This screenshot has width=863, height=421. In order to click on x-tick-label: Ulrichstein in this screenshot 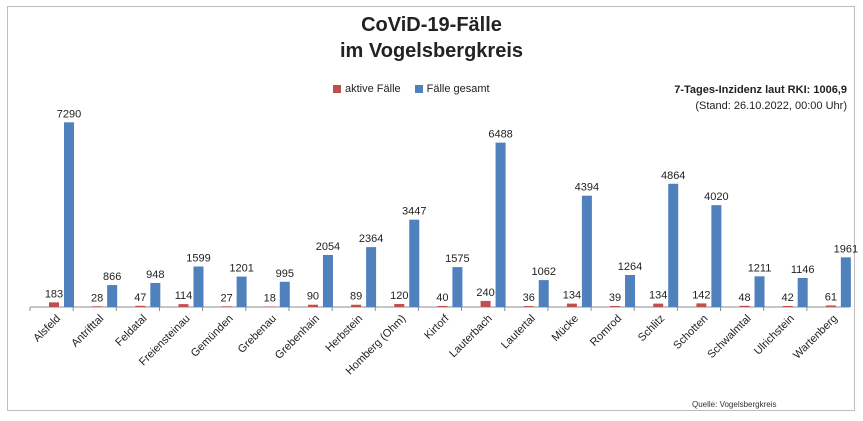, I will do `click(774, 335)`.